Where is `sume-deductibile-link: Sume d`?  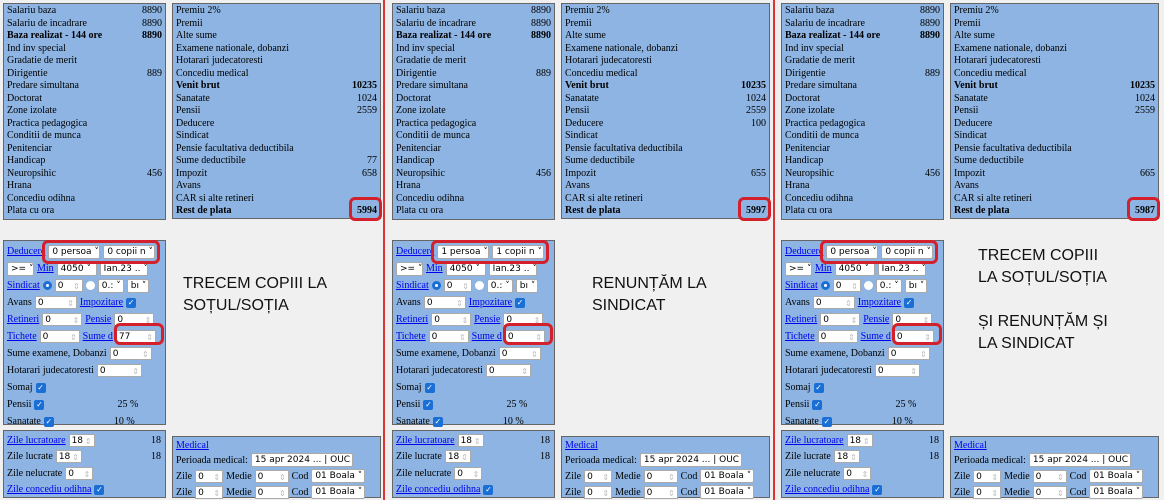
sume-deductibile-link: Sume d is located at coordinates (97, 336).